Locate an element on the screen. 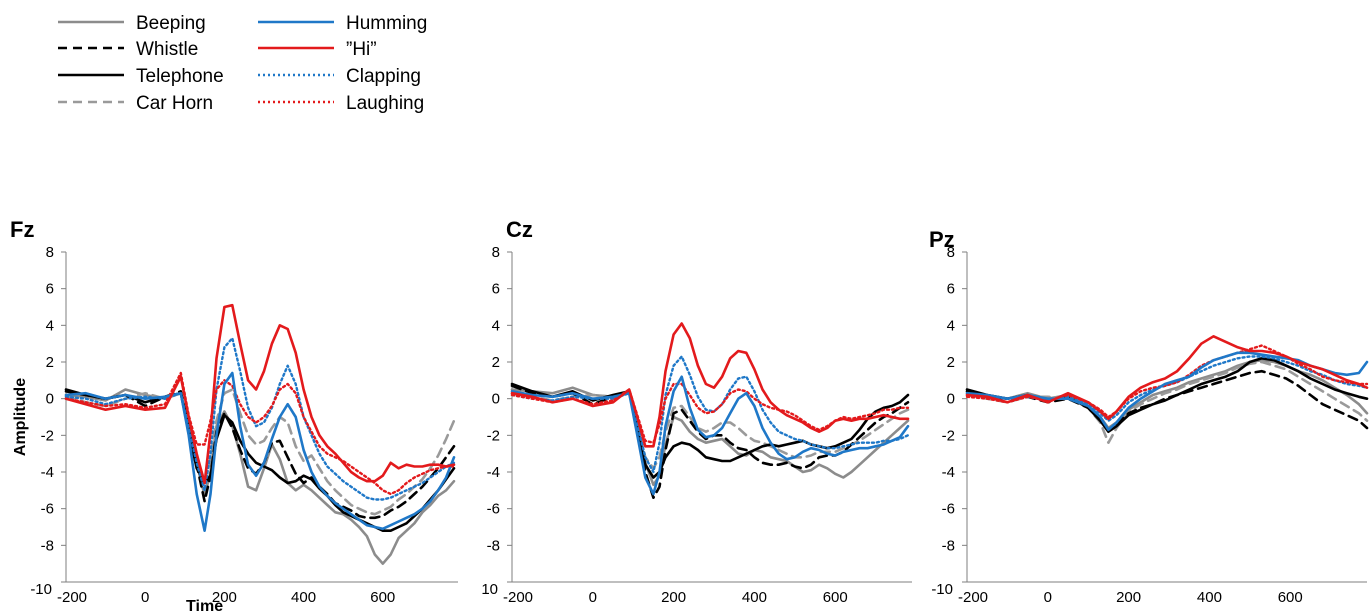 The height and width of the screenshot is (612, 1370). legend-item-whistle-label: Whistle is located at coordinates (167, 49).